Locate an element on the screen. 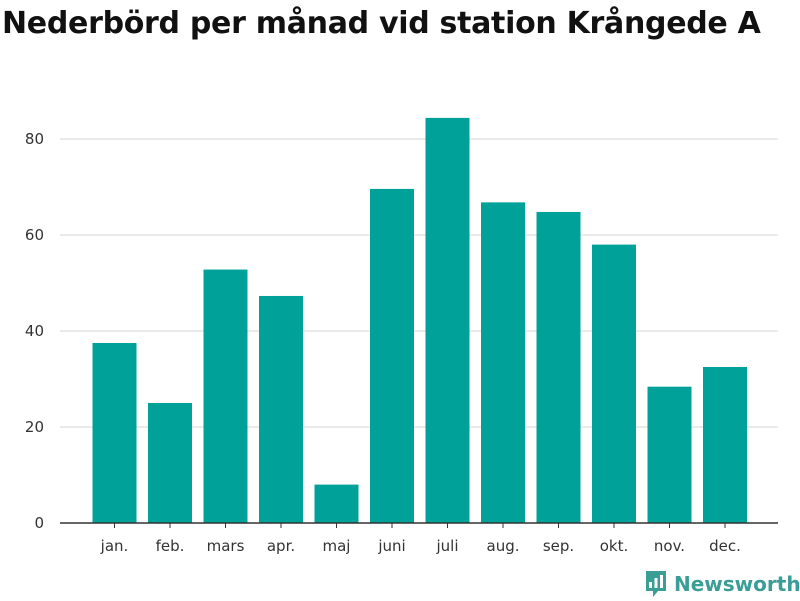  x-tick-label: feb. is located at coordinates (170, 546).